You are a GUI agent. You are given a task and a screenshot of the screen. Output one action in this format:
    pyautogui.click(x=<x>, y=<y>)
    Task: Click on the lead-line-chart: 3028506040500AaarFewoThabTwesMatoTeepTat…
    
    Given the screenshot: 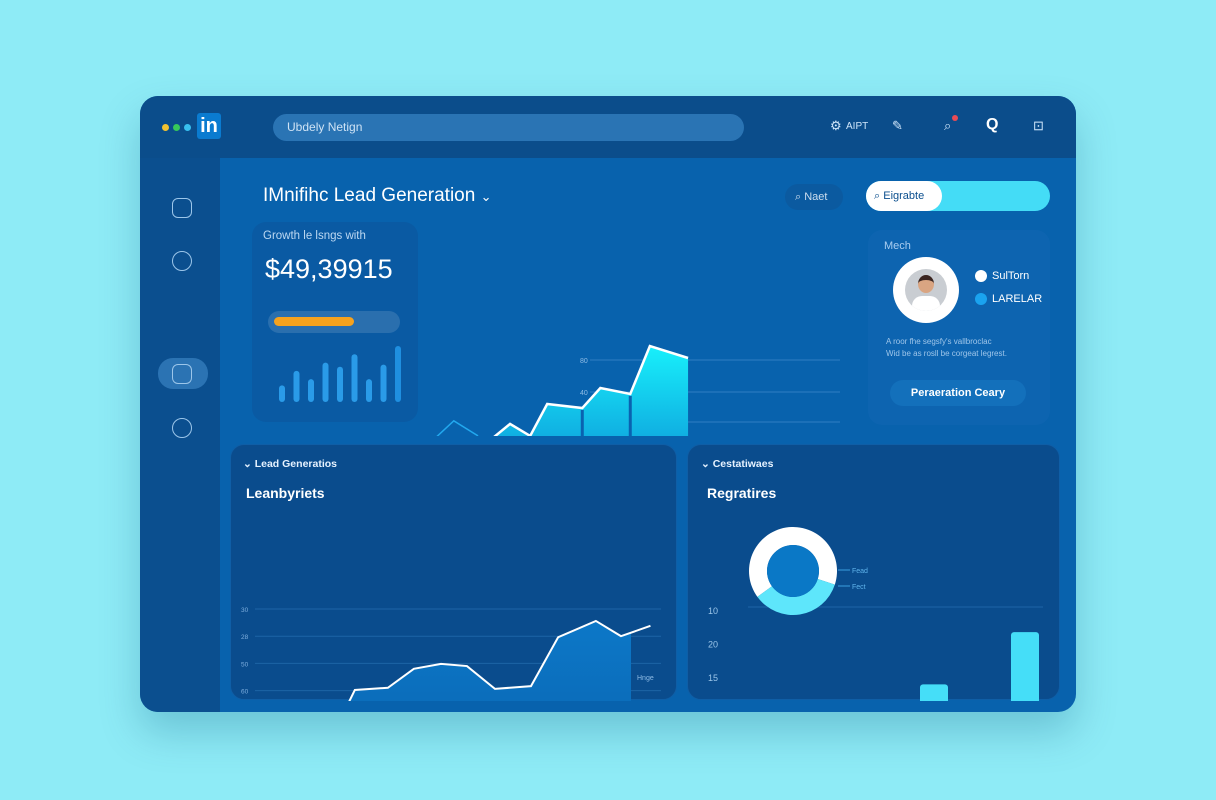 What is the action you would take?
    pyautogui.click(x=451, y=654)
    